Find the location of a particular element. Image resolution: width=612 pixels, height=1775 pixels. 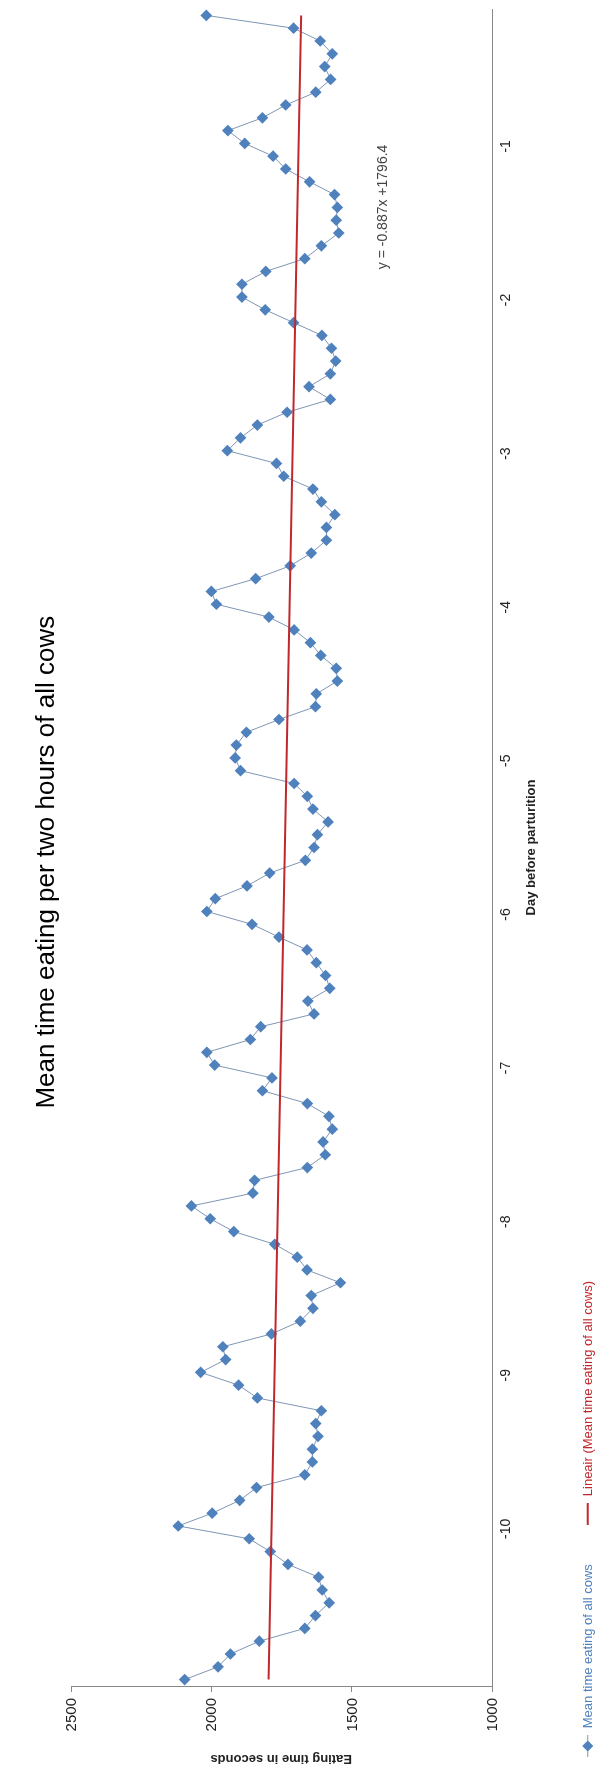

y-tick-label: -4 is located at coordinates (504, 607).